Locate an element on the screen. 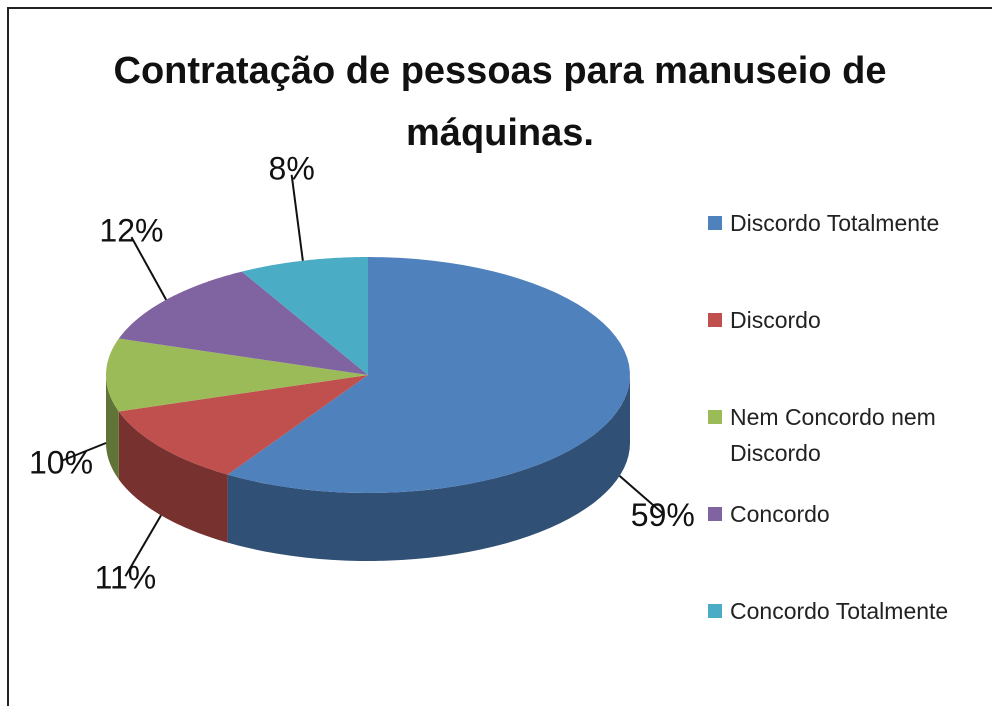  legend-label: Nem Concordo nem Discordo is located at coordinates (833, 435).